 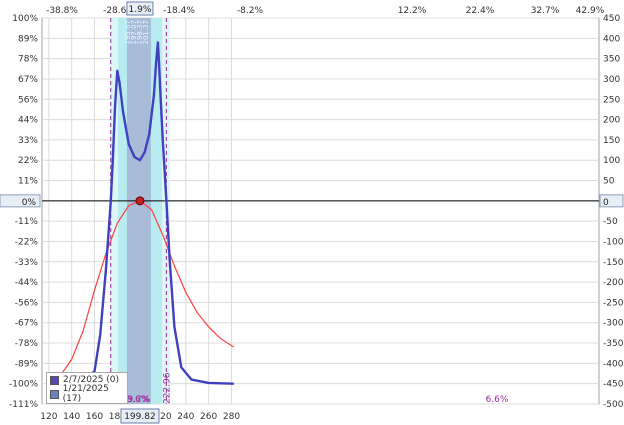 I want to click on top-current-label: 1.9%, so click(x=140, y=10).